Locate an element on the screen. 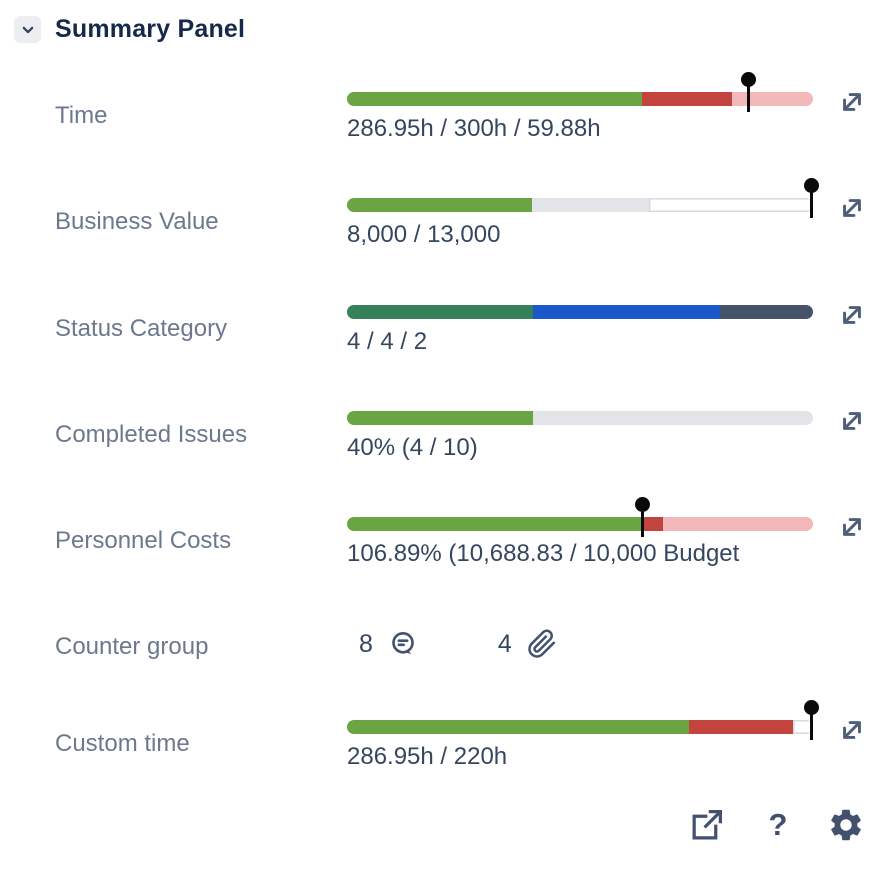 The height and width of the screenshot is (870, 896). metric-value: 106.89% (10,688.83 / 10,000 Budget) is located at coordinates (543, 553).